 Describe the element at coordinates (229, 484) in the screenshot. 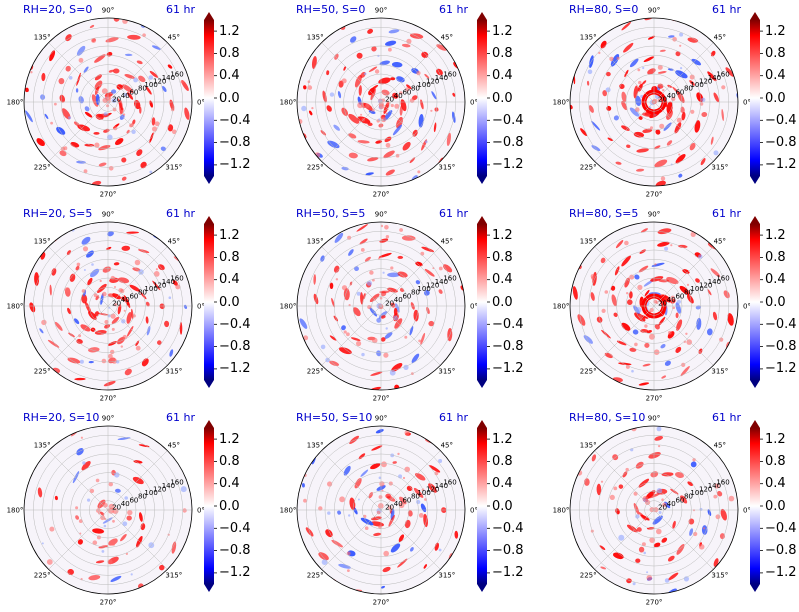

I see `colorbar-tick-label: 0.4` at that location.